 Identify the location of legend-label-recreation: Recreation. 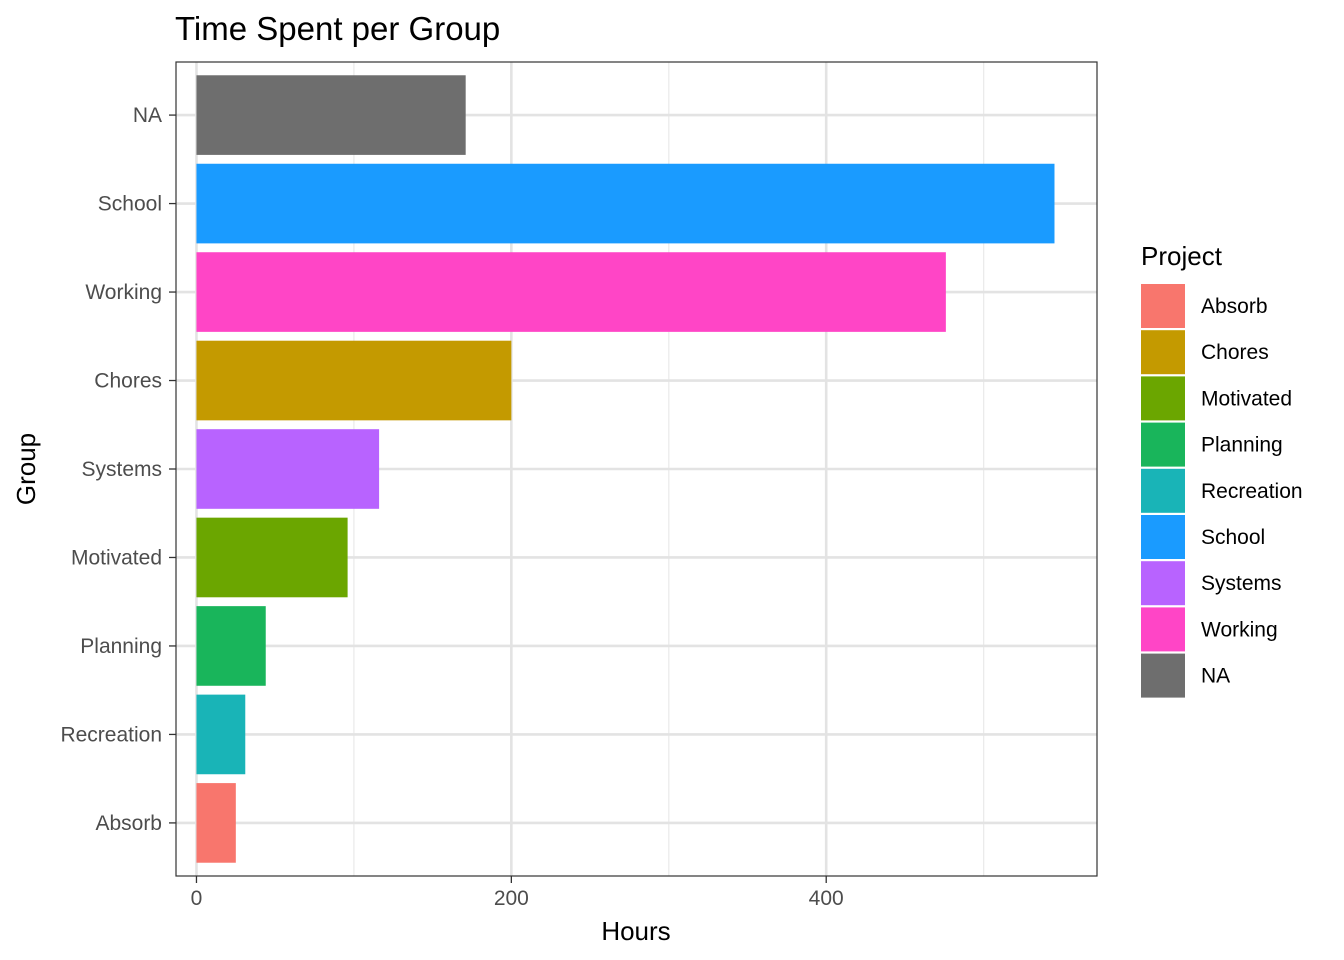
(1252, 491).